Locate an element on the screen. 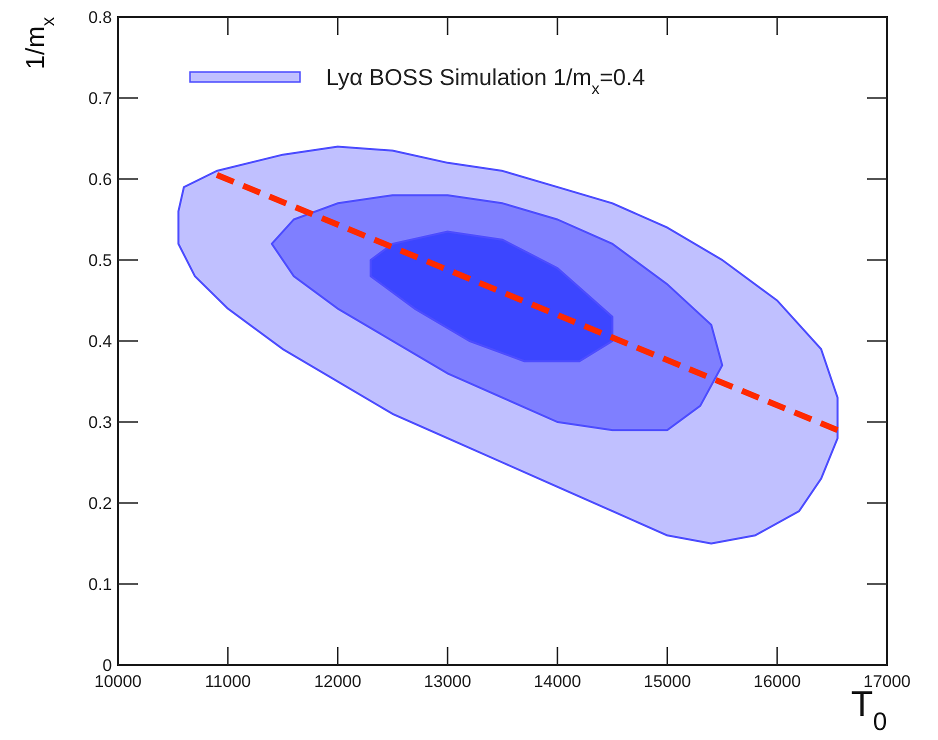  x-tick-label: 16000 is located at coordinates (777, 681).